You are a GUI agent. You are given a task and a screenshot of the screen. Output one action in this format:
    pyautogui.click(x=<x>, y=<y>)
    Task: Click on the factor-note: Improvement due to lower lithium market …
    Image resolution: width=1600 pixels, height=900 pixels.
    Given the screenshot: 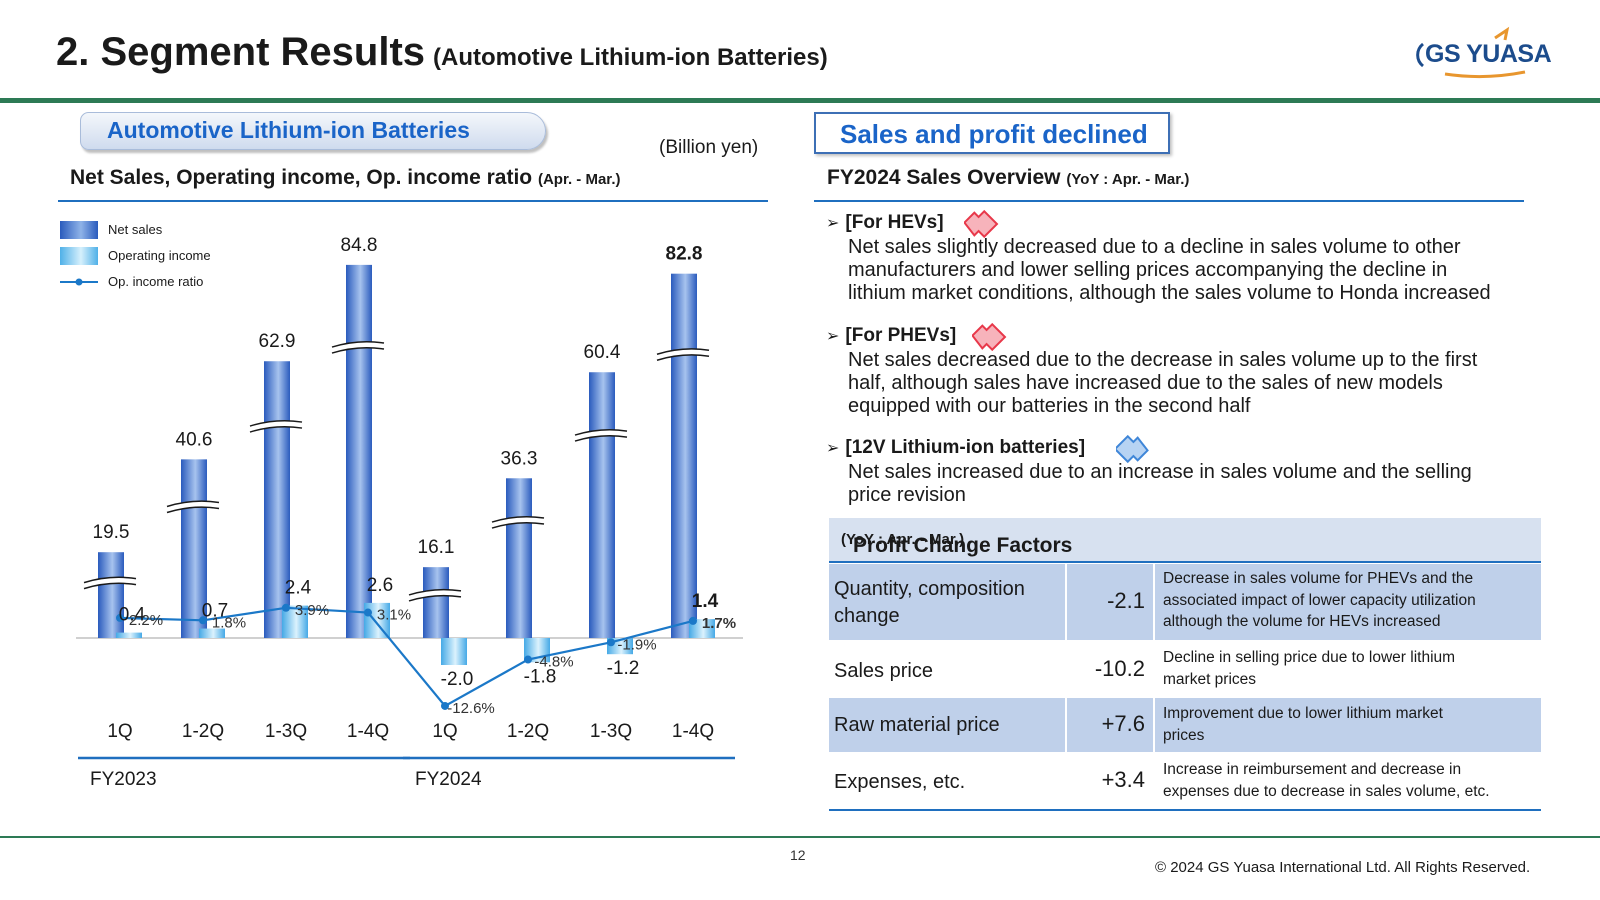 What is the action you would take?
    pyautogui.click(x=1349, y=724)
    